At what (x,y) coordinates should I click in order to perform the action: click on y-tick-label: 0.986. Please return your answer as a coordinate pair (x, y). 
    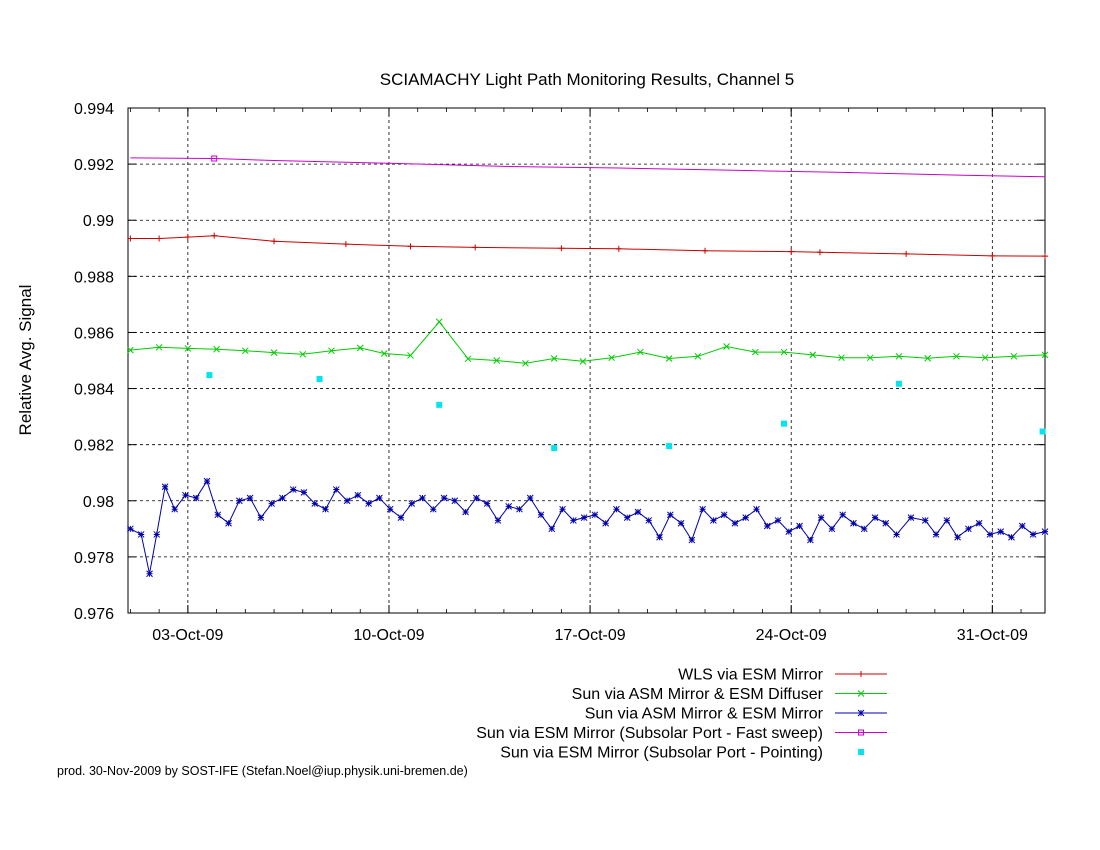
    Looking at the image, I should click on (94, 333).